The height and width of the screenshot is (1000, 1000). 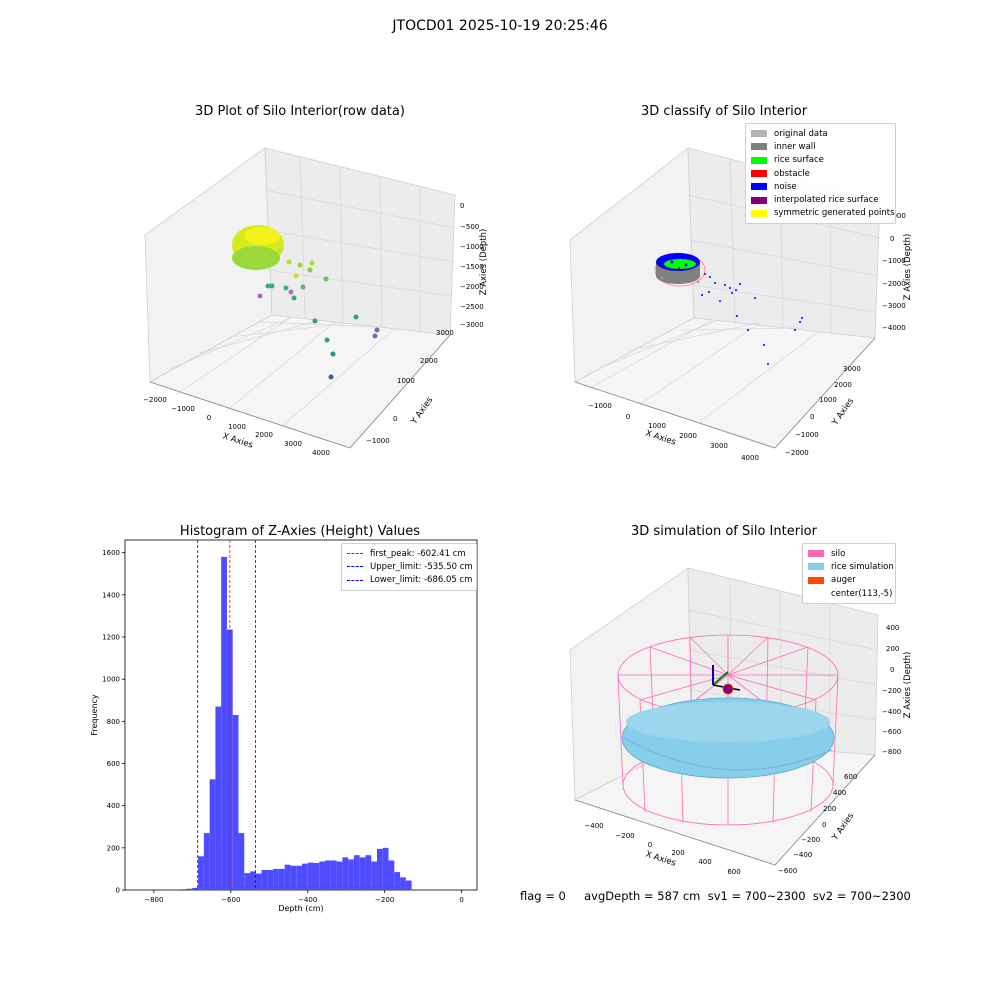 I want to click on legend-label: noise, so click(x=785, y=186).